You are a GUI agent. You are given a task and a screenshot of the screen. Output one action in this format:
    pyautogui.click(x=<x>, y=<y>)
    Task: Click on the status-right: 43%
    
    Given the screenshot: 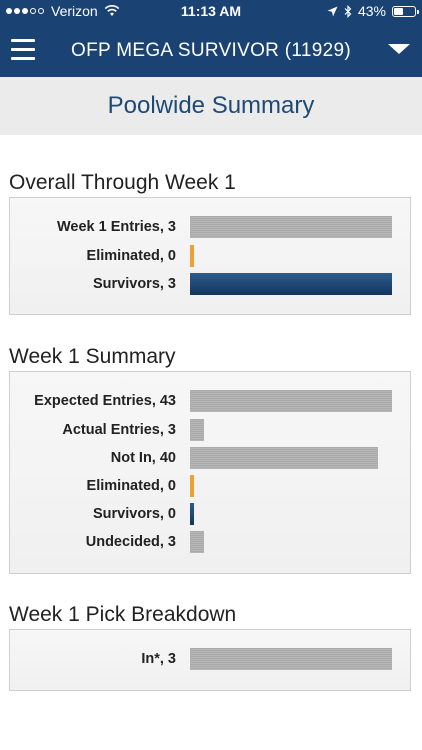 What is the action you would take?
    pyautogui.click(x=373, y=11)
    